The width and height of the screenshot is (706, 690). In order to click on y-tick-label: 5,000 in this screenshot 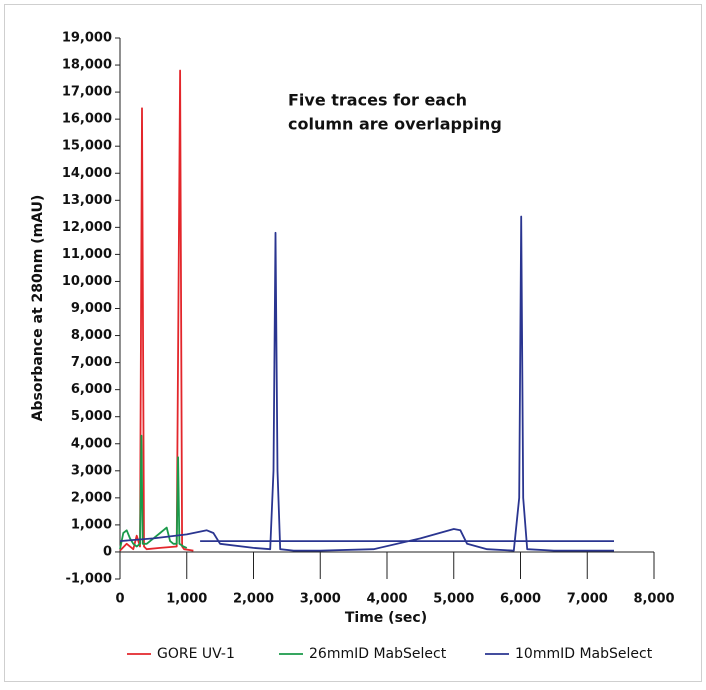, I will do `click(91, 416)`.